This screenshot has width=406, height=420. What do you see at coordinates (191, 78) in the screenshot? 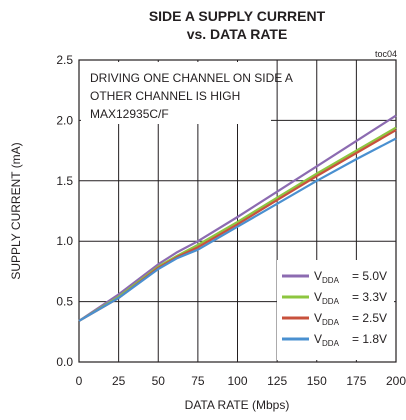
I see `annotation-line-1: DRIVING ONE CHANNEL ON SIDE A` at bounding box center [191, 78].